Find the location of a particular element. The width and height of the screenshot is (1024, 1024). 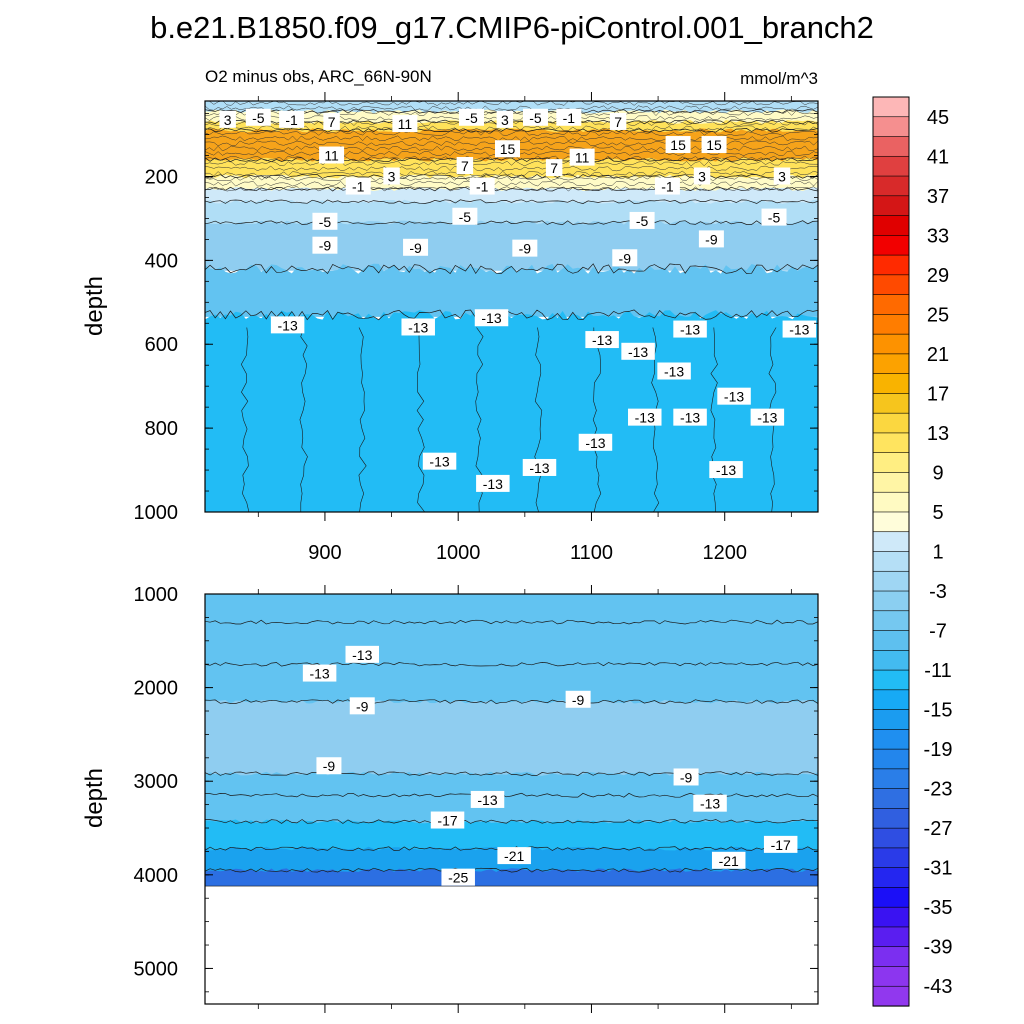

contour-label: -5 is located at coordinates (535, 117).